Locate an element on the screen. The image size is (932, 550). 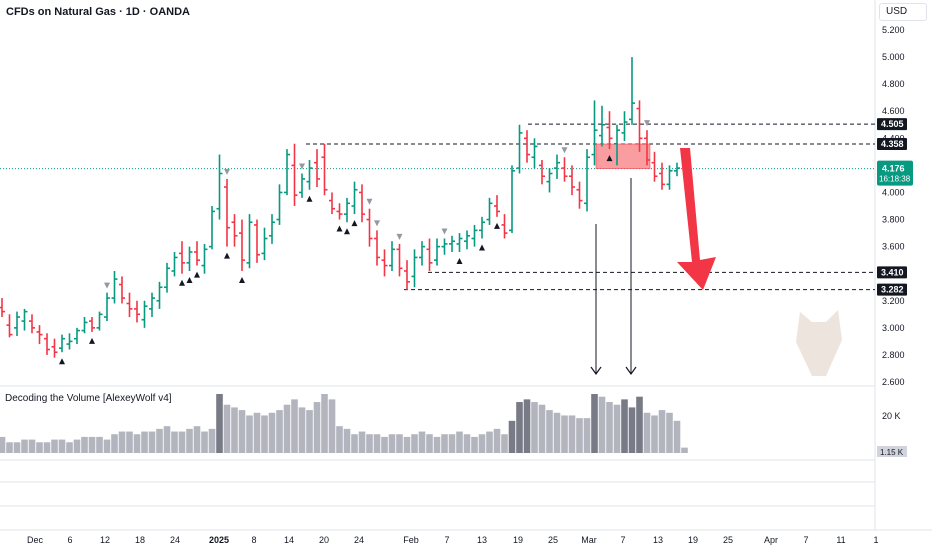
price-label-text: 3.282 is located at coordinates (892, 290).